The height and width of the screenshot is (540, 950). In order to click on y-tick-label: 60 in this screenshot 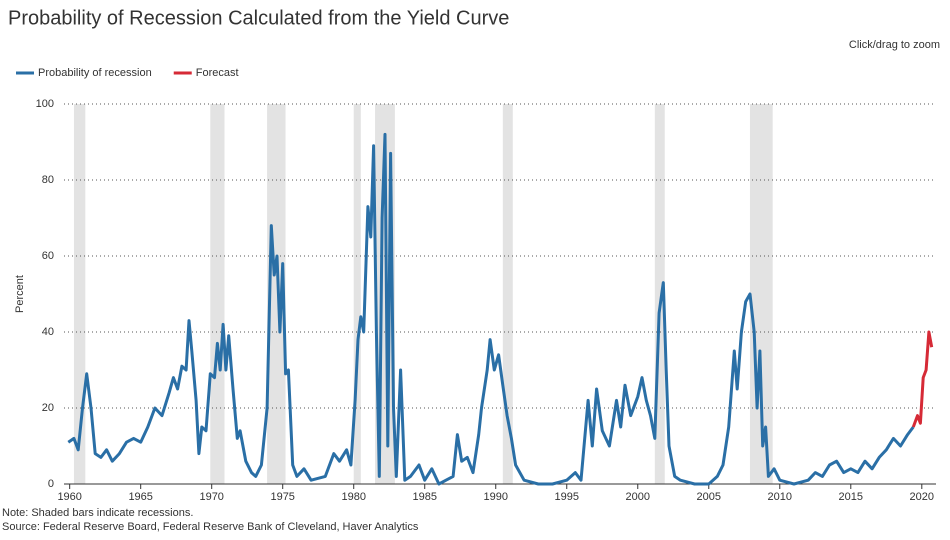, I will do `click(48, 256)`.